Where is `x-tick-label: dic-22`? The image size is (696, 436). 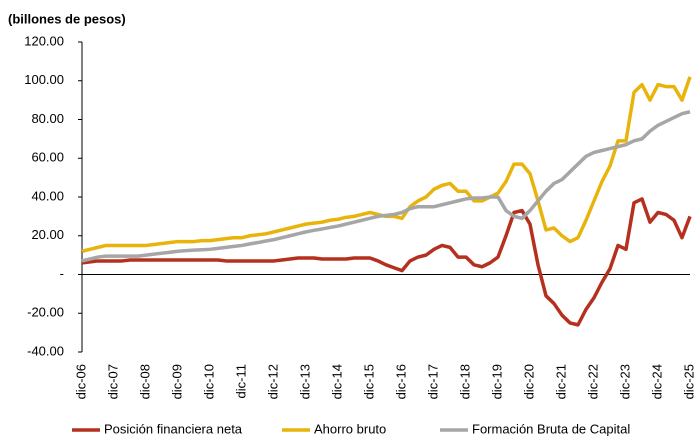 x-tick-label: dic-22 is located at coordinates (592, 381).